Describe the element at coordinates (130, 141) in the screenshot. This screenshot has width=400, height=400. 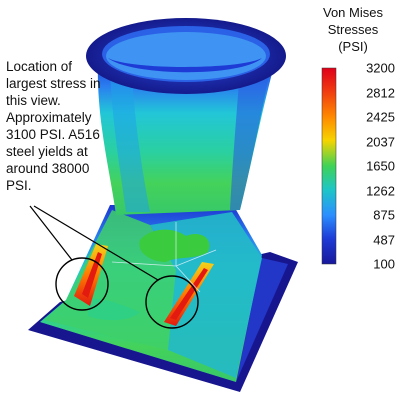
I see `cylinder-shade` at that location.